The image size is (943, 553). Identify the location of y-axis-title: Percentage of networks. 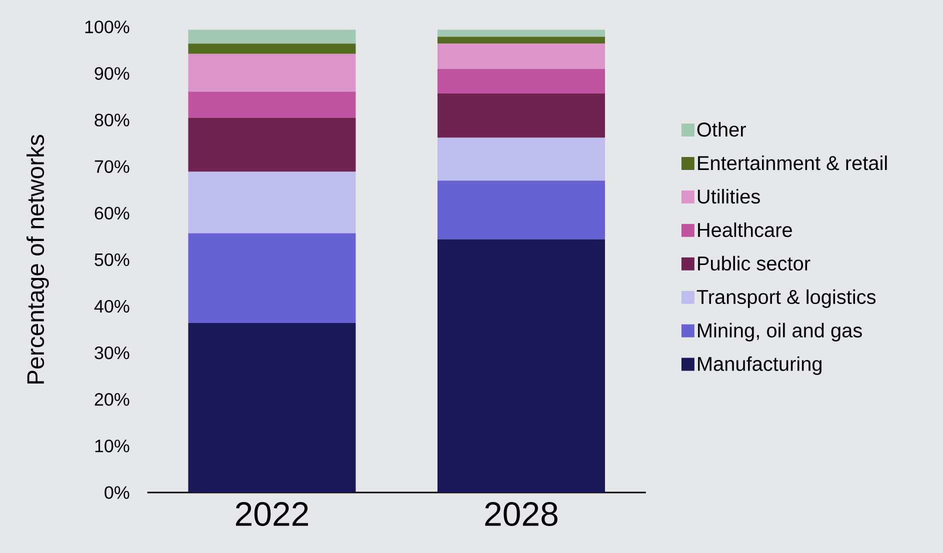
(37, 259).